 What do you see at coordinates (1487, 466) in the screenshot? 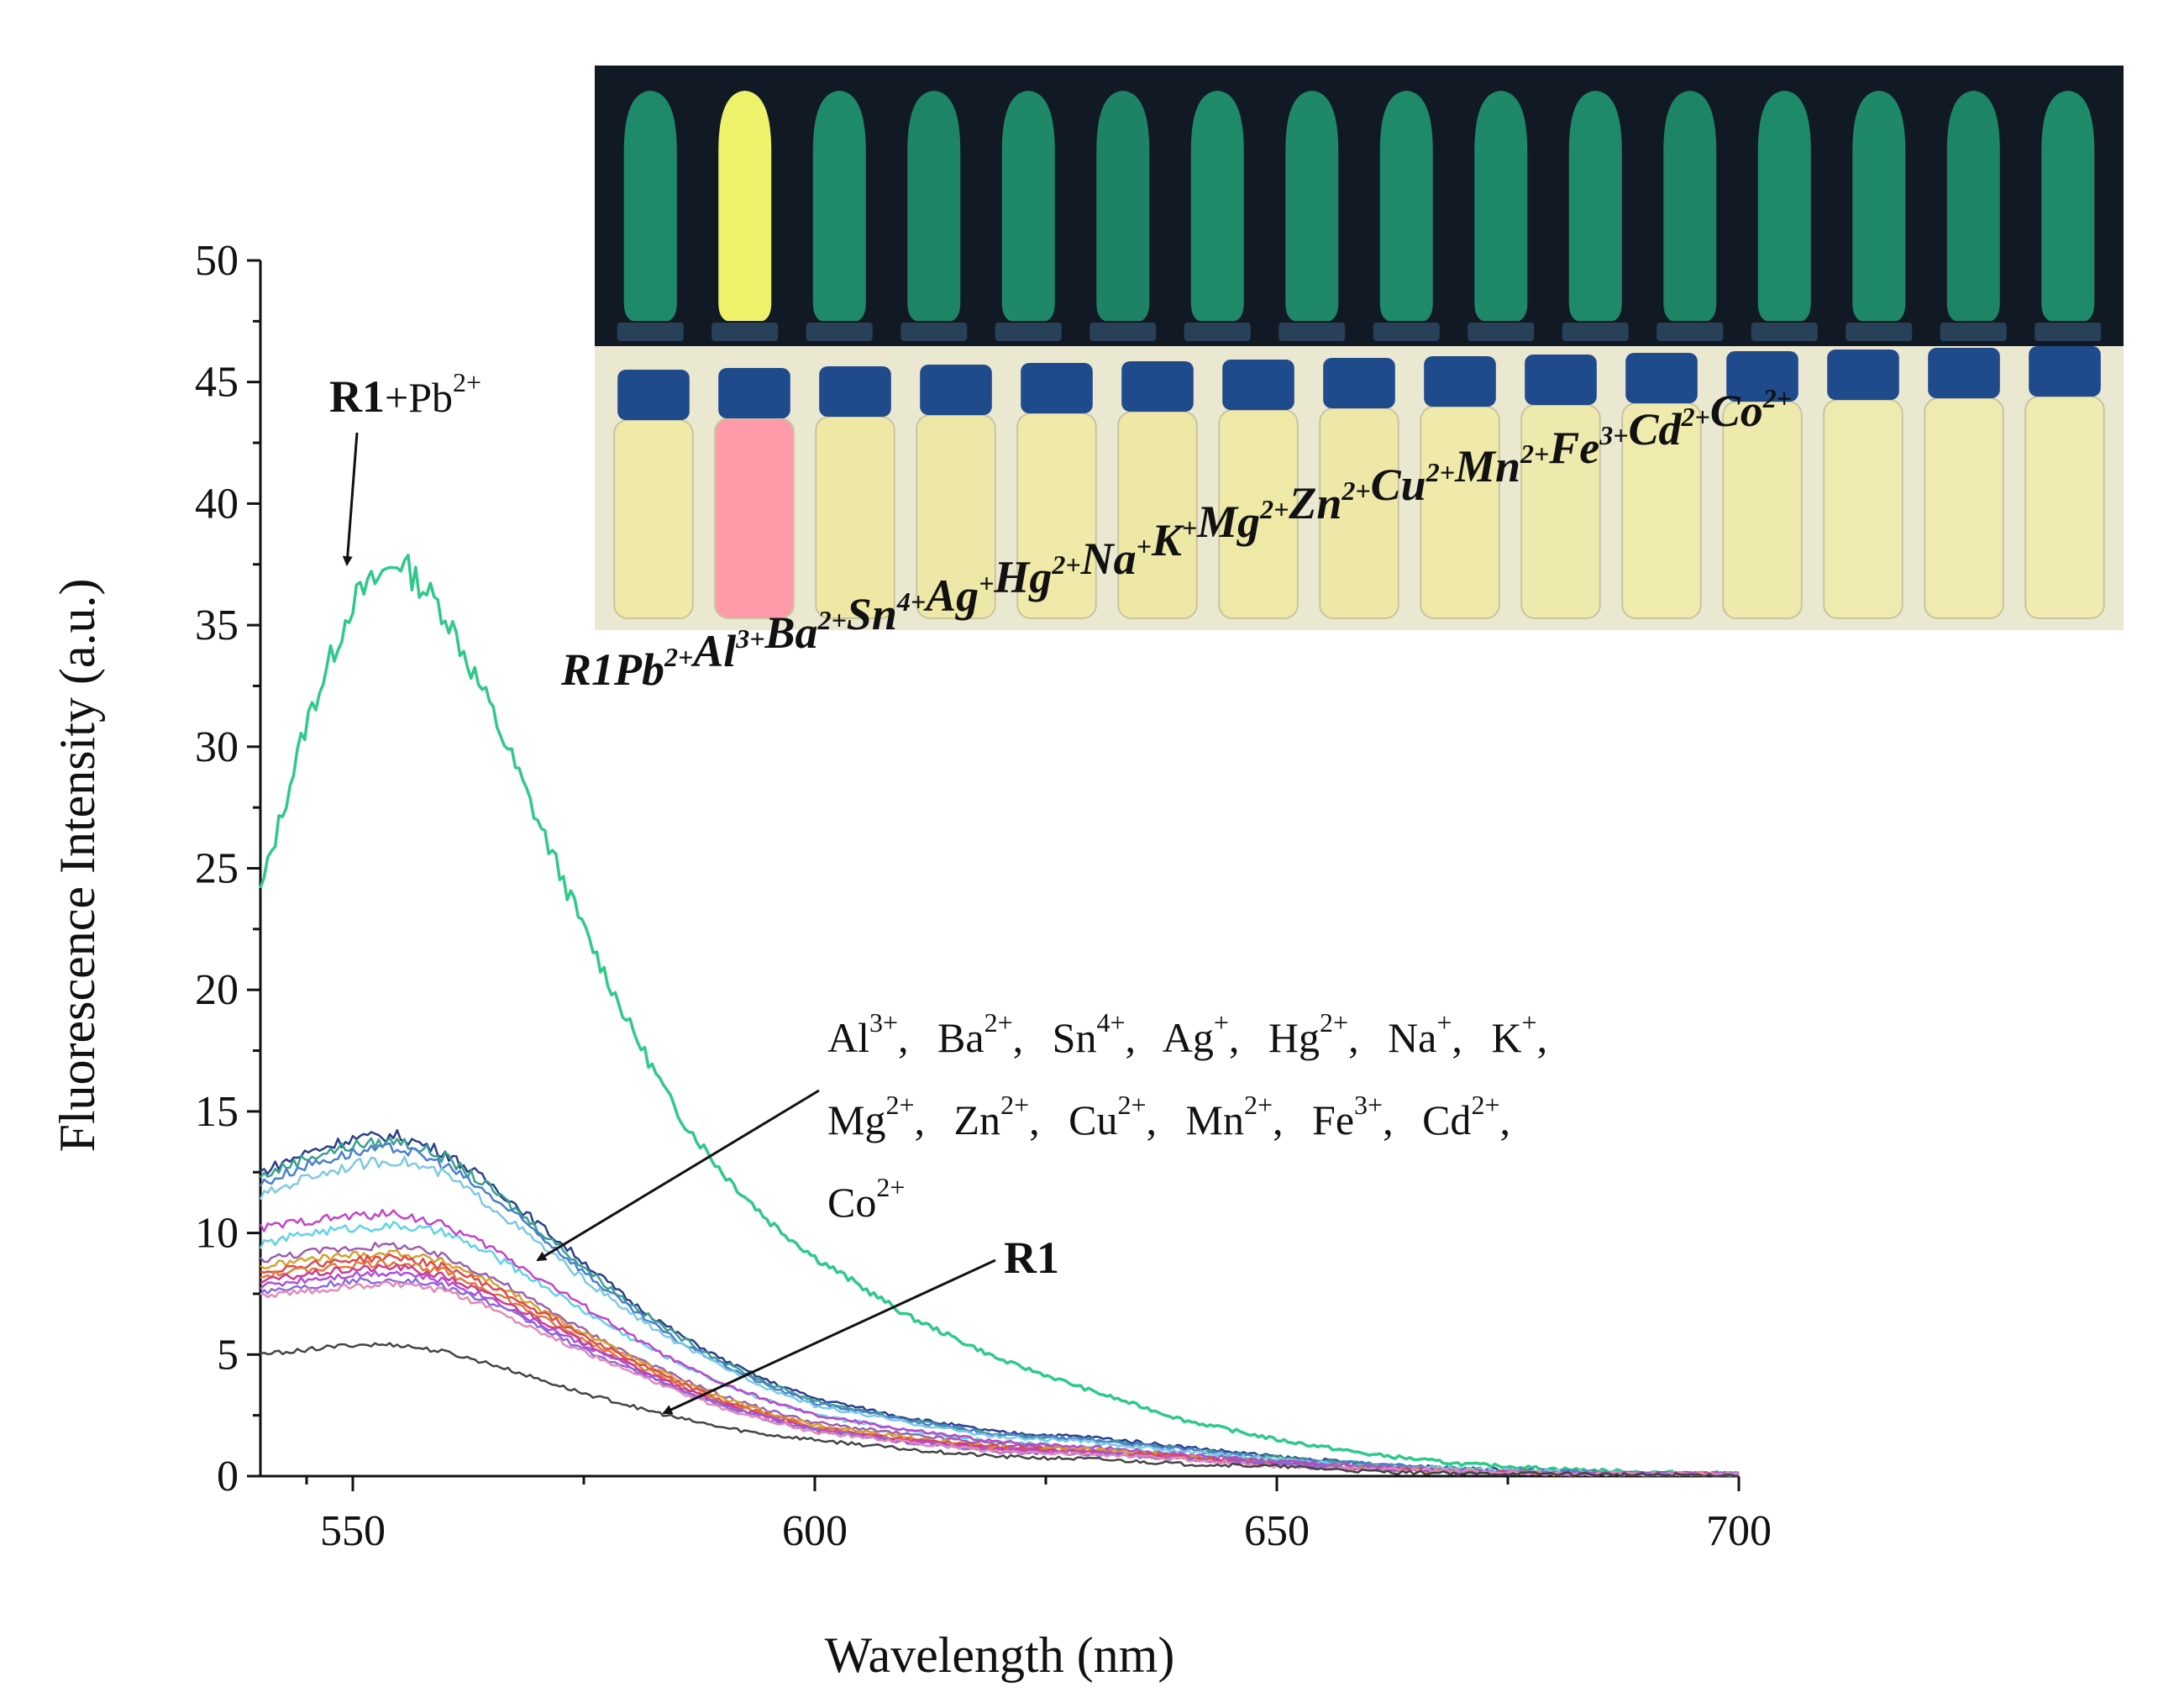
I see `tube-label: Mn` at bounding box center [1487, 466].